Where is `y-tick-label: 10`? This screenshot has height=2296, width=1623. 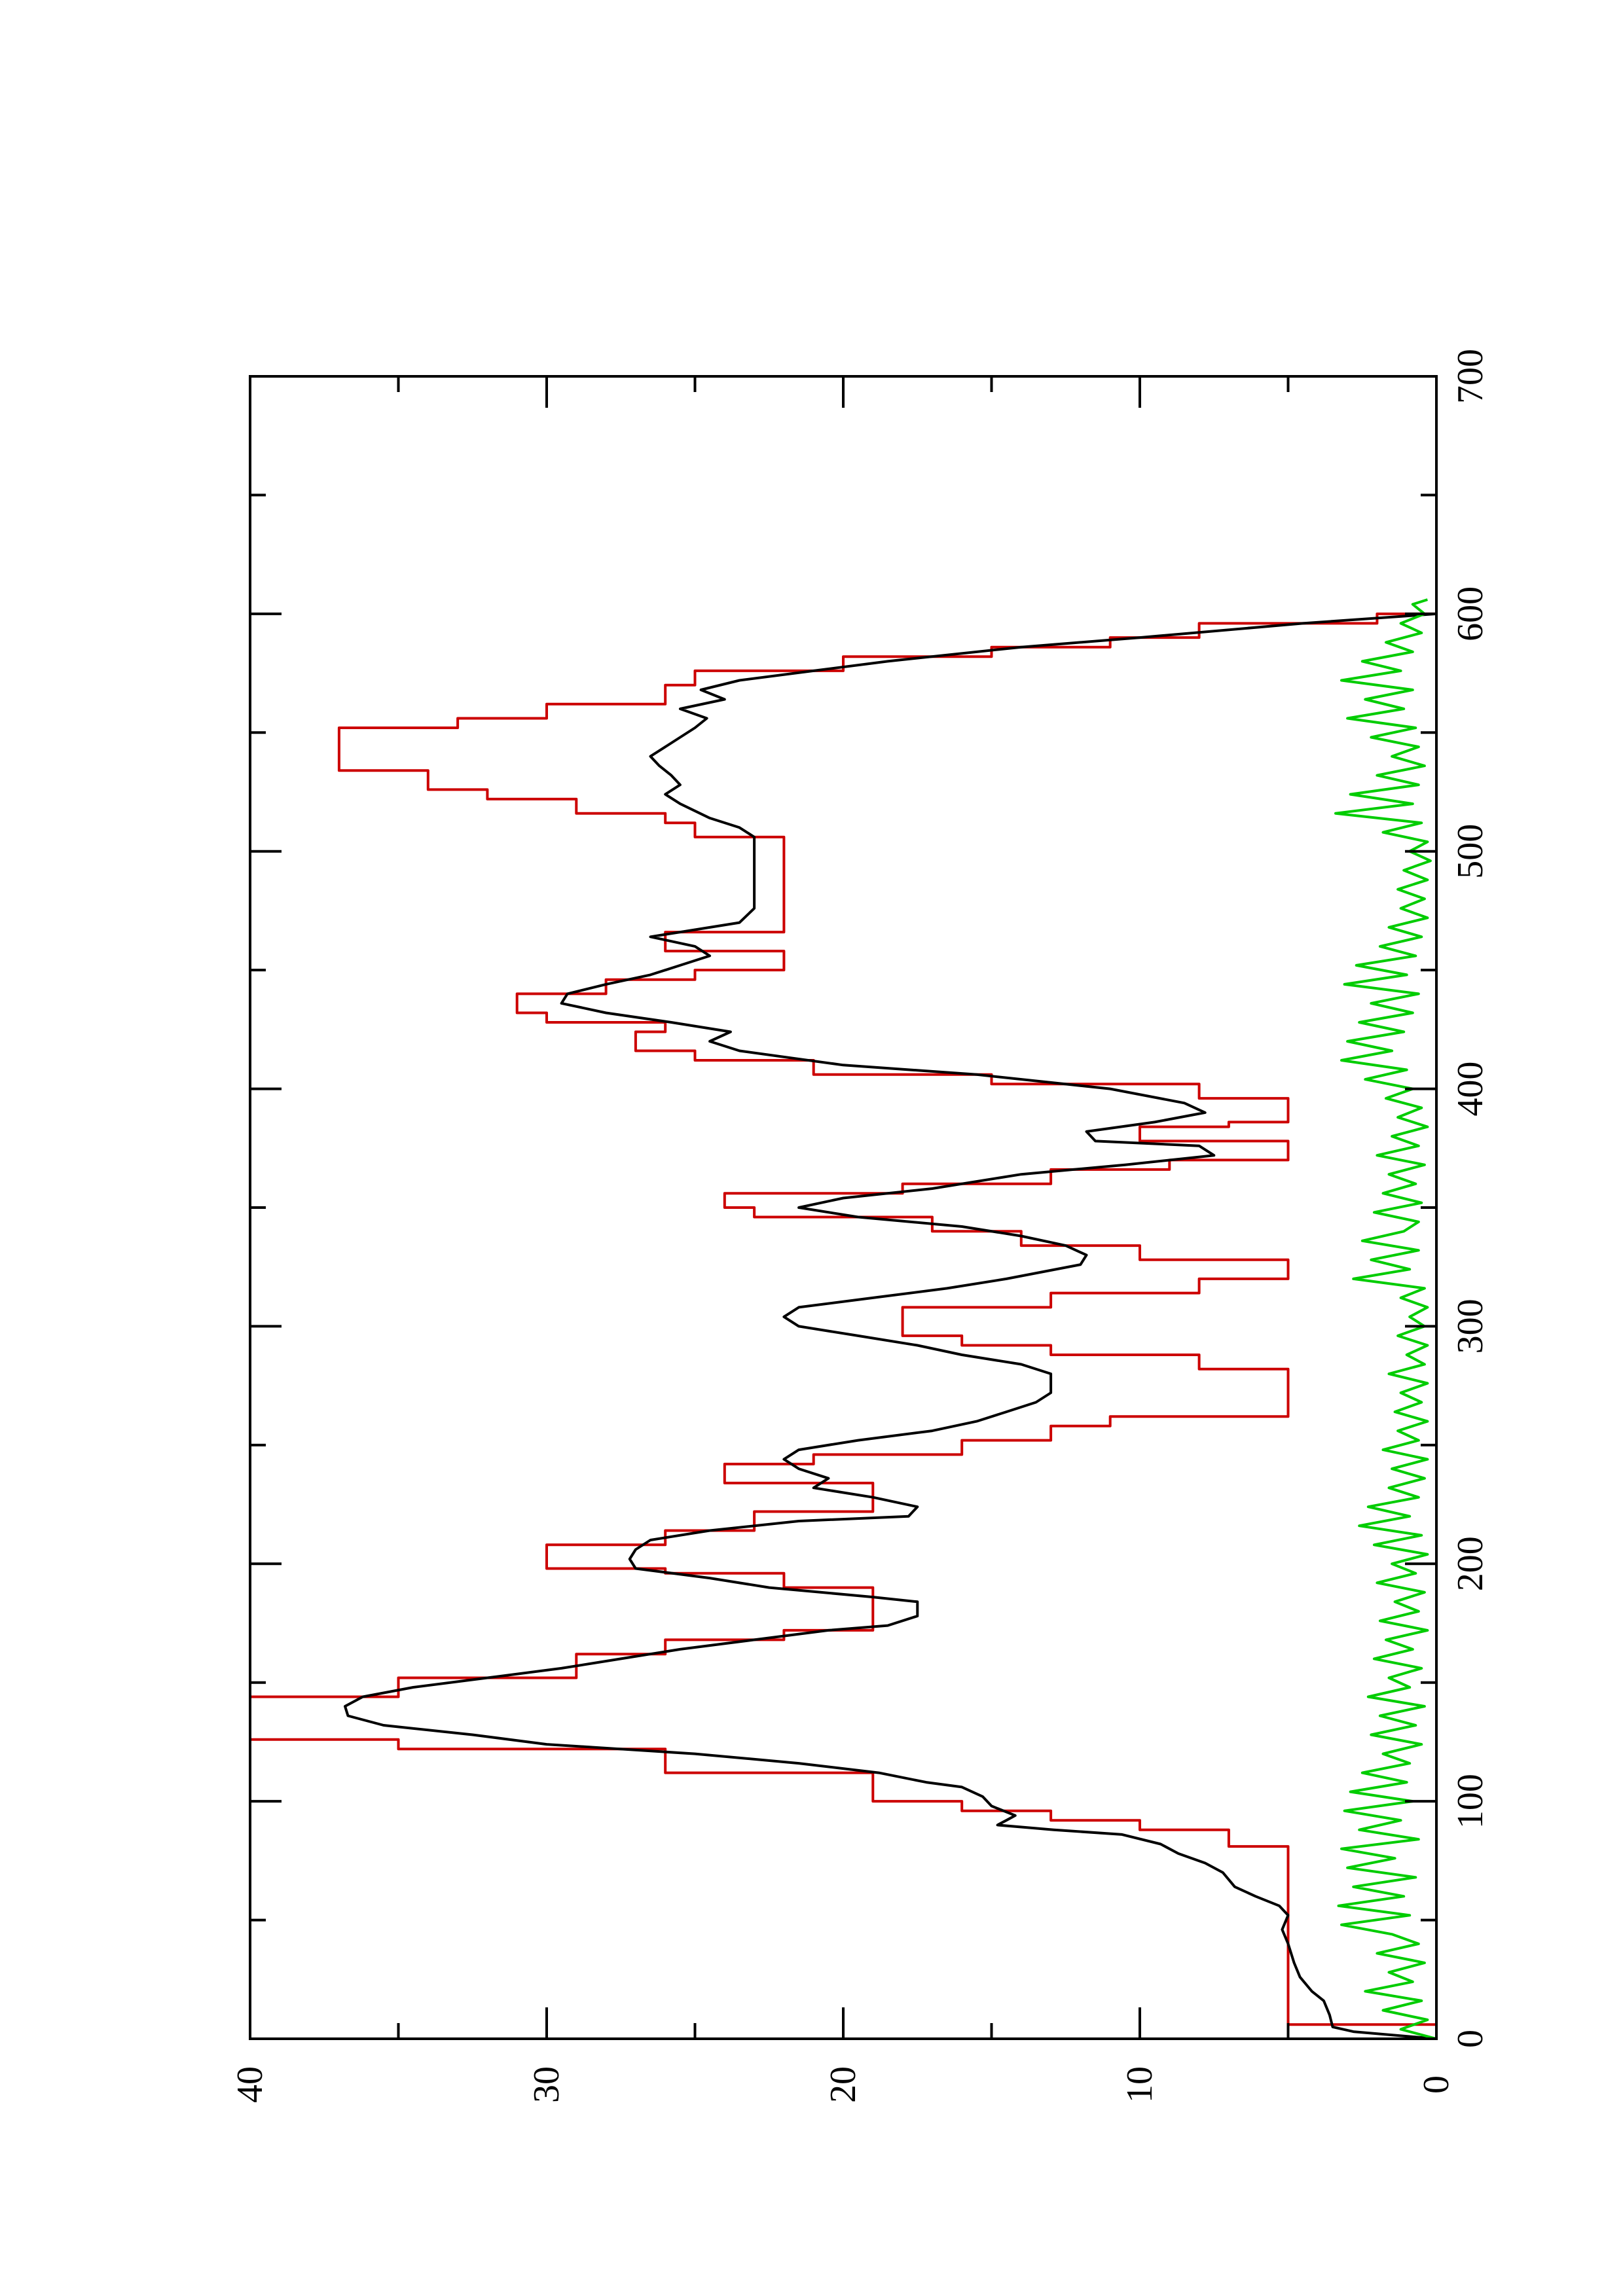 y-tick-label: 10 is located at coordinates (1140, 2084).